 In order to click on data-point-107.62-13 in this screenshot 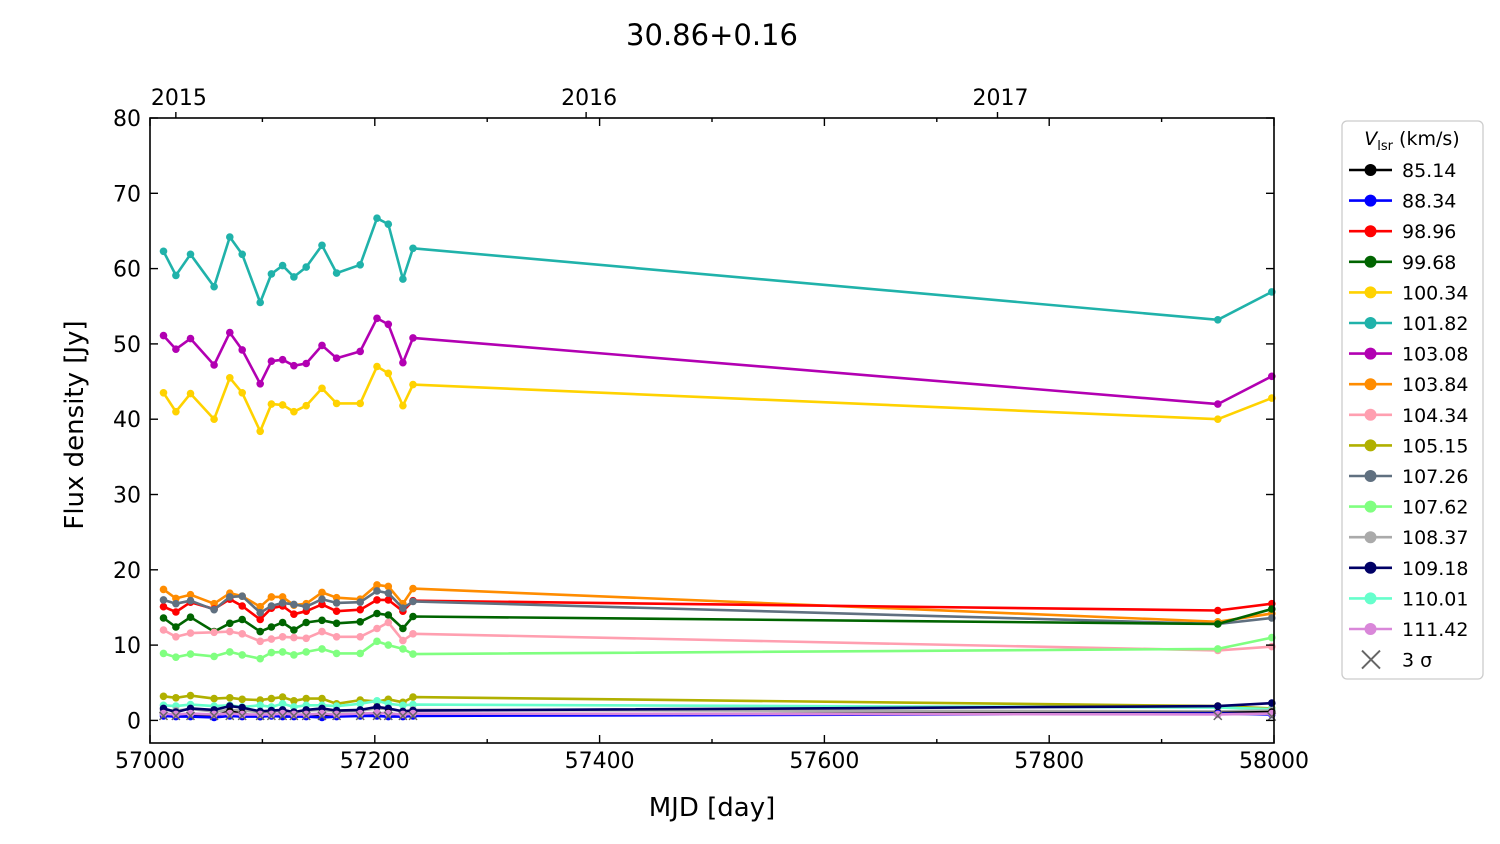, I will do `click(360, 653)`.